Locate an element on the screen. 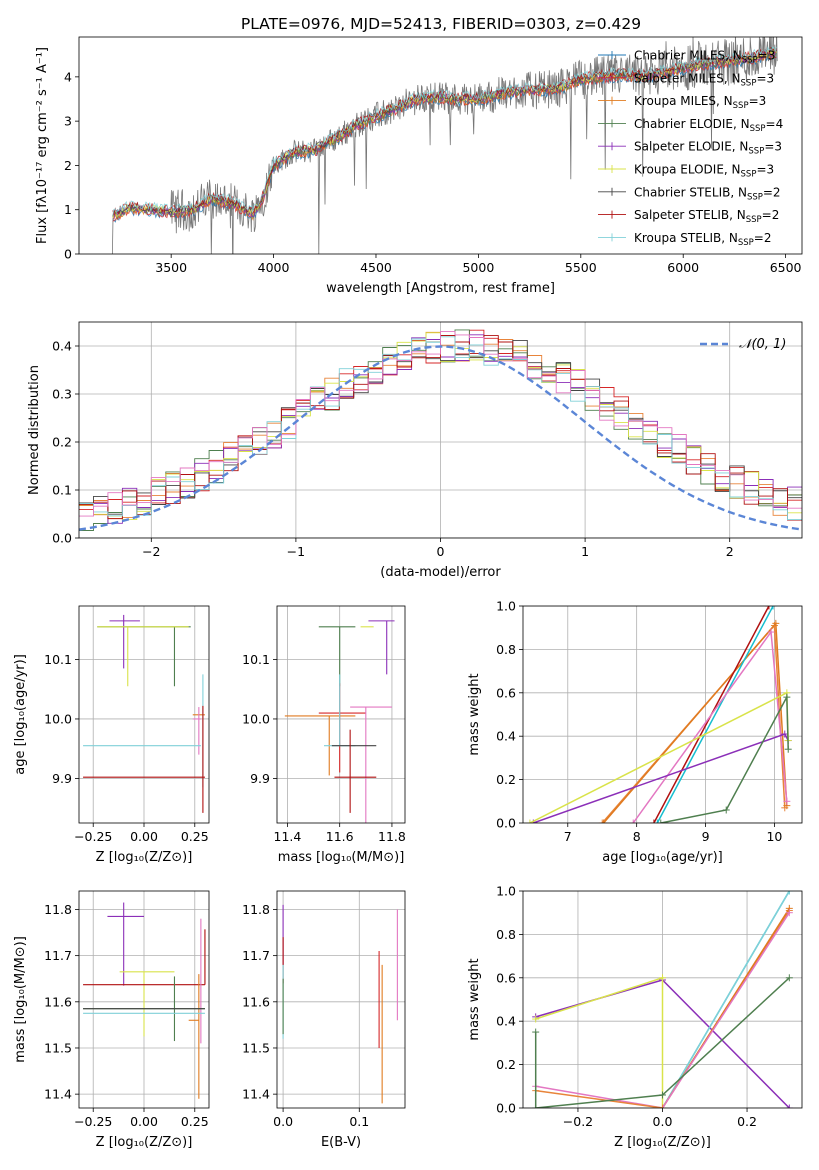 The image size is (819, 1170). y-tick-label: 0.4 is located at coordinates (62, 346).